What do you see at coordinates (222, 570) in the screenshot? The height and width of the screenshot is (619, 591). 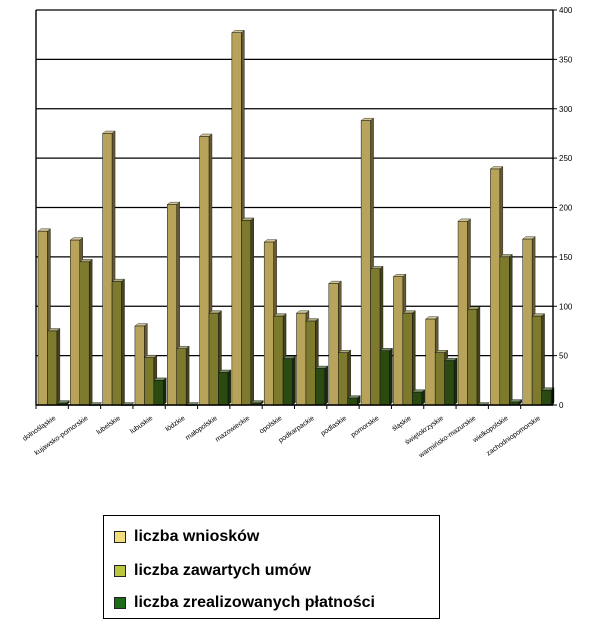 I see `legend-label-2: liczba zawartych umów` at bounding box center [222, 570].